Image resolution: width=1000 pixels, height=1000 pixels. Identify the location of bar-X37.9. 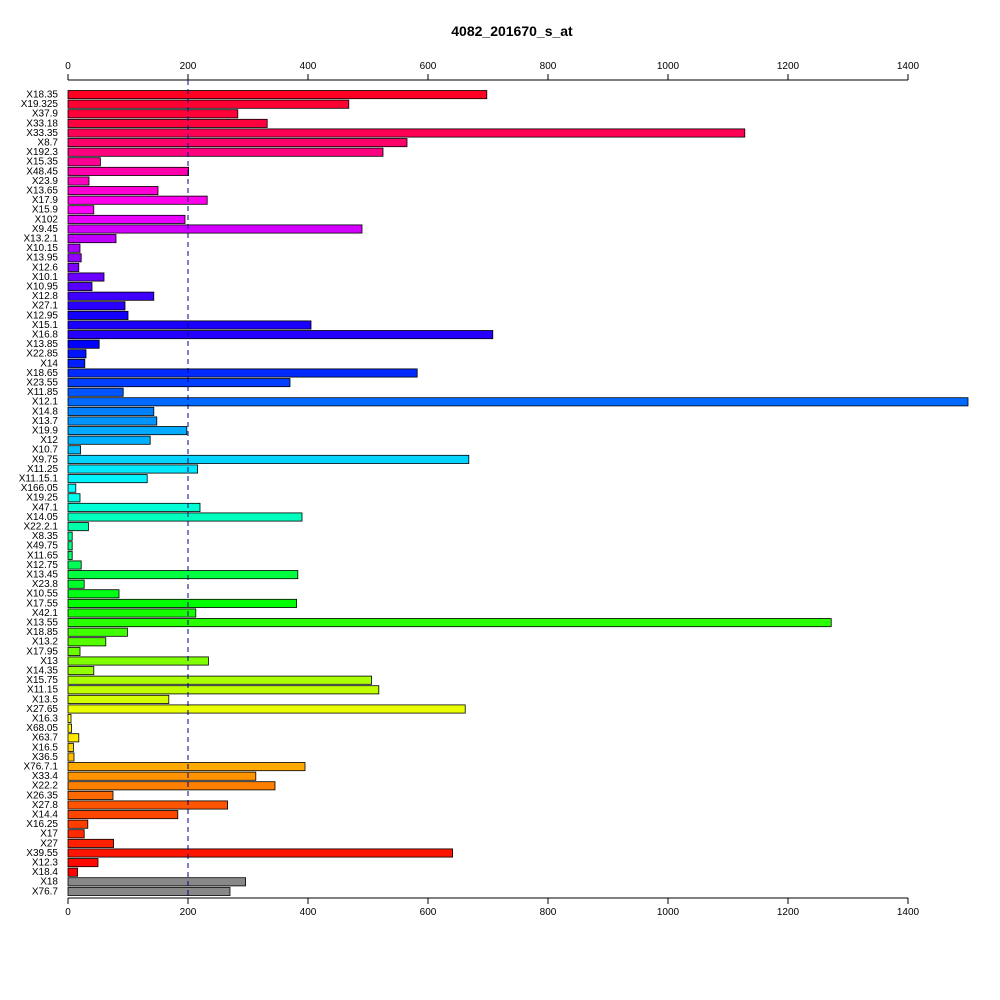
(153, 114).